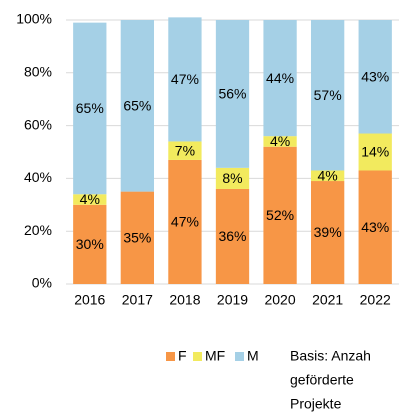  I want to click on x-tick-label: 2016, so click(89, 300).